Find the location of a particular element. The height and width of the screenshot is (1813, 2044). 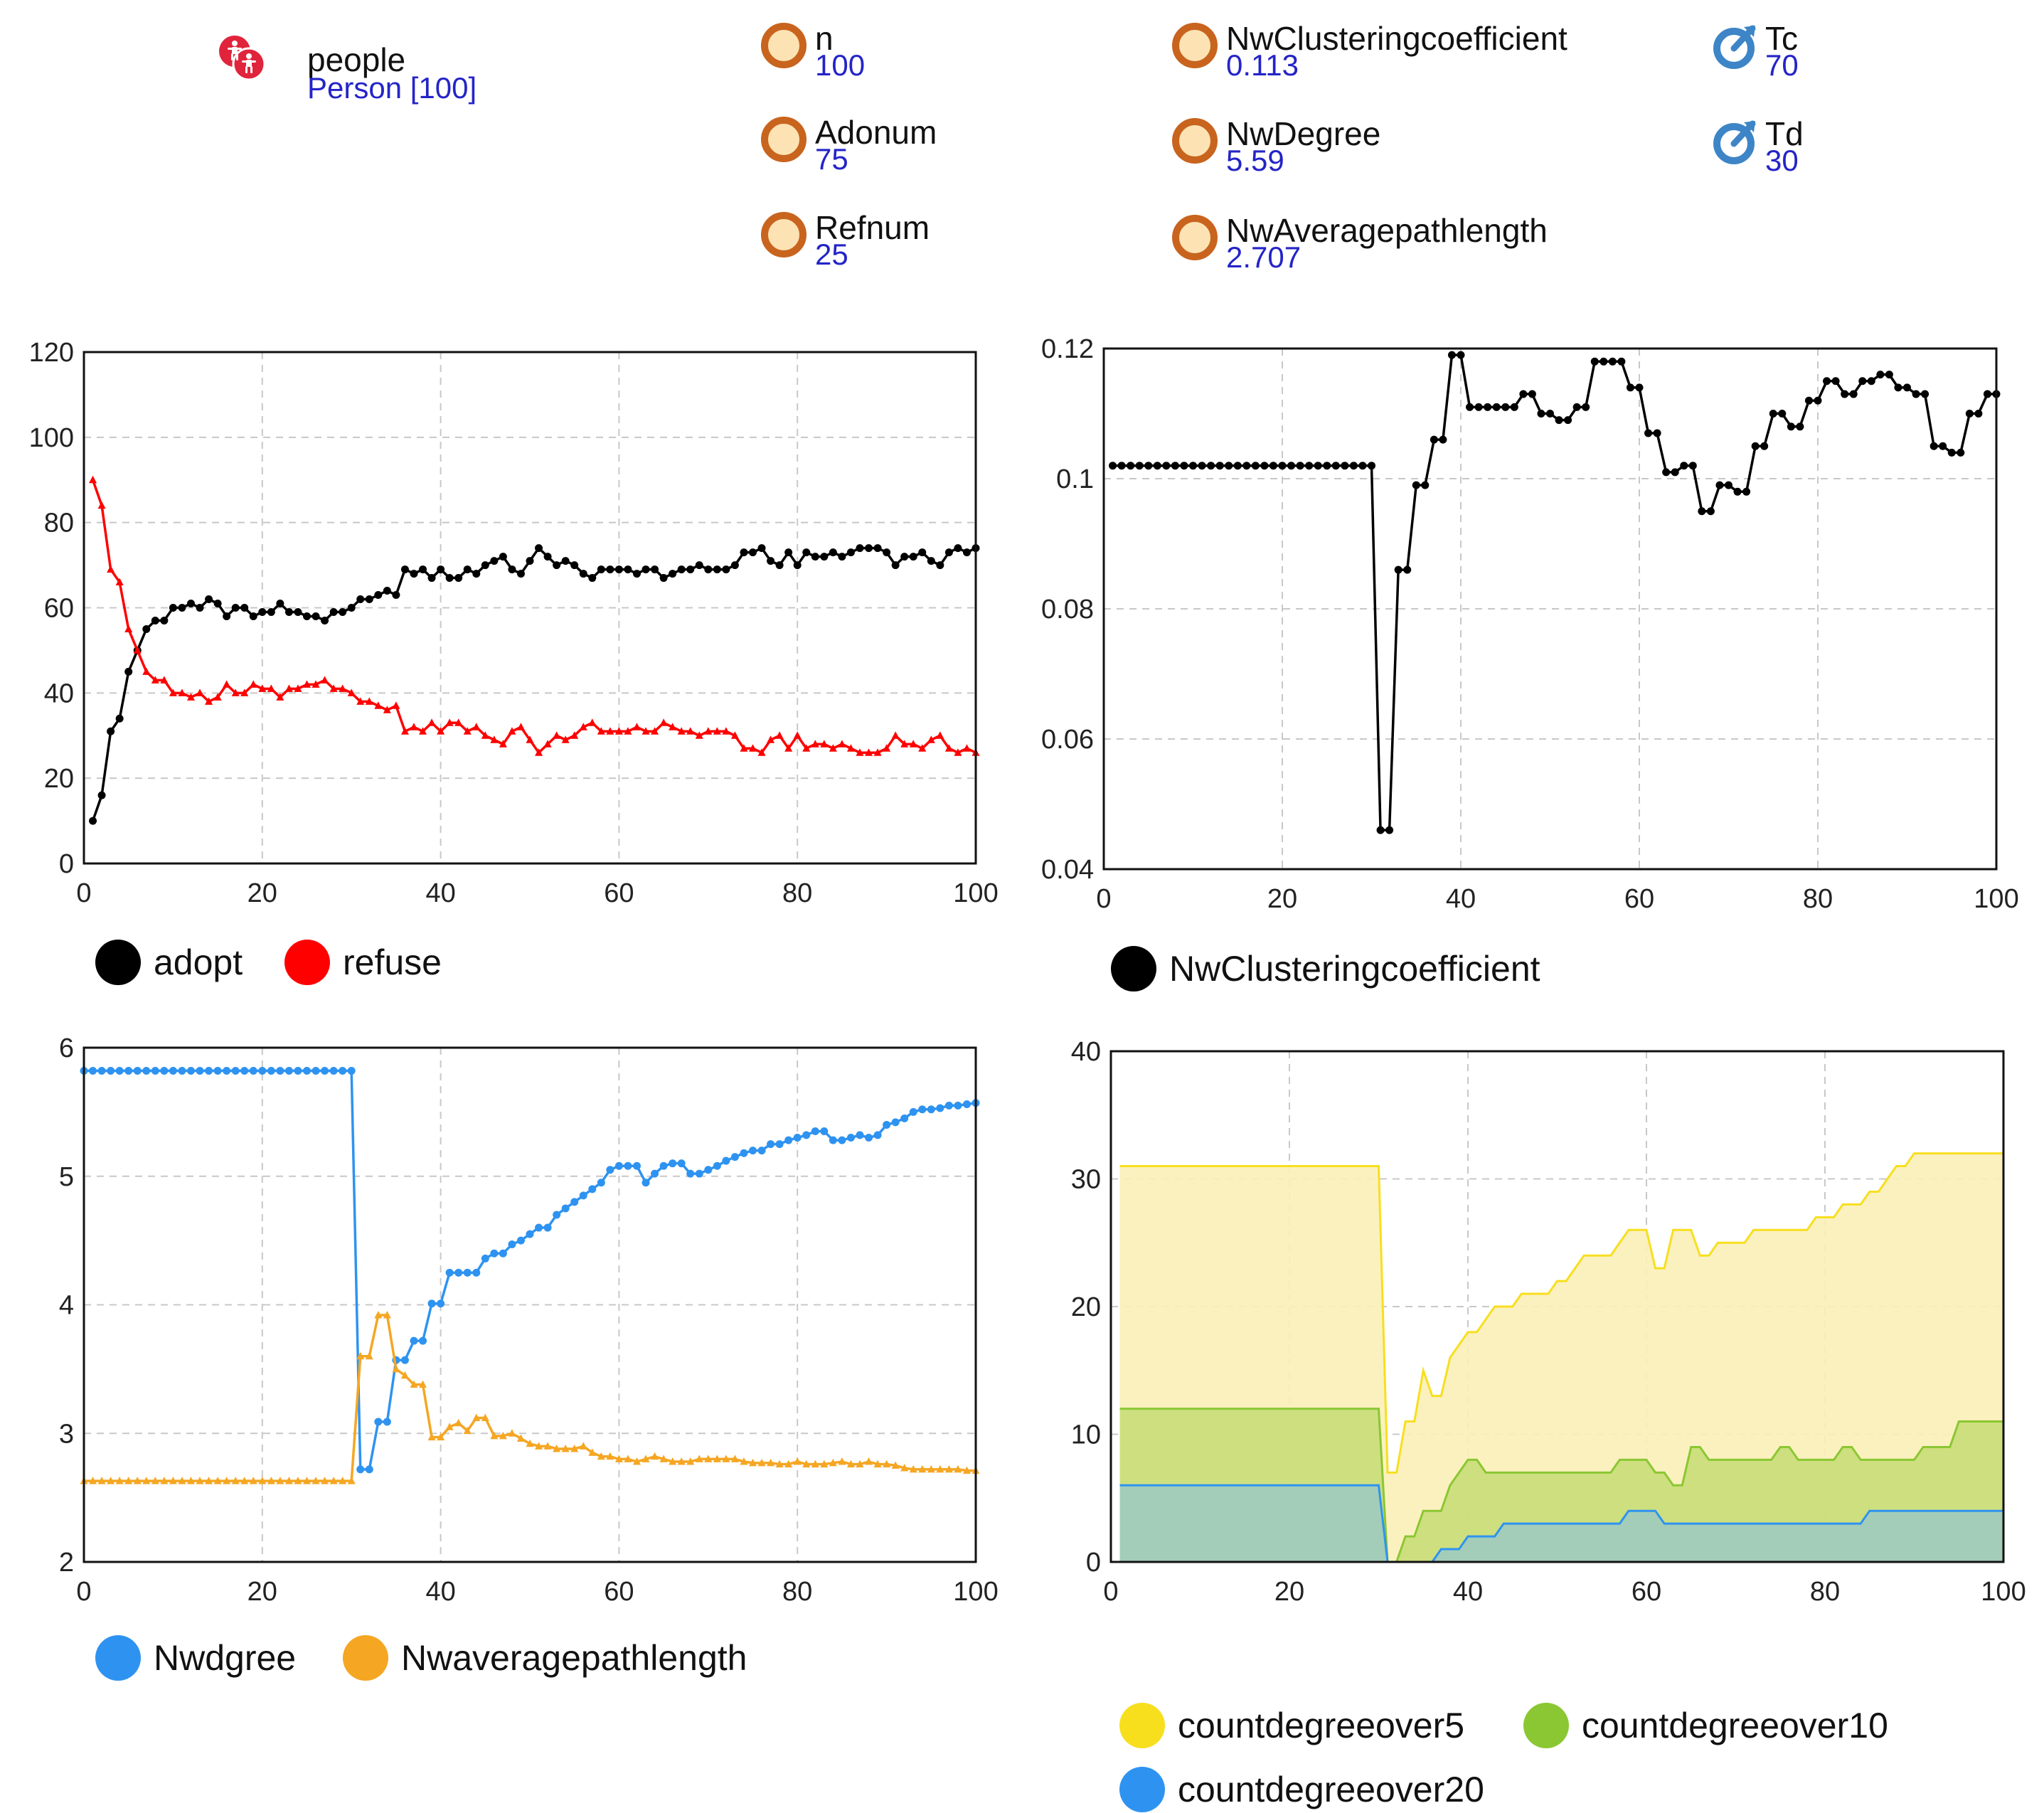

parameter-value: 100 is located at coordinates (840, 65).